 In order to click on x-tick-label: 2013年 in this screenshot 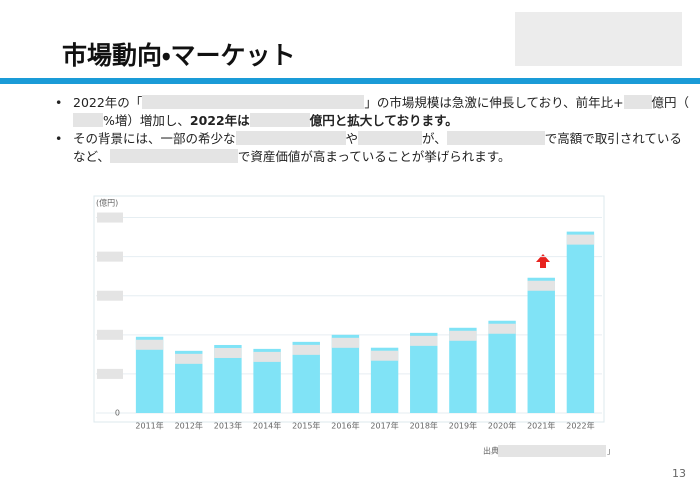, I will do `click(228, 426)`.